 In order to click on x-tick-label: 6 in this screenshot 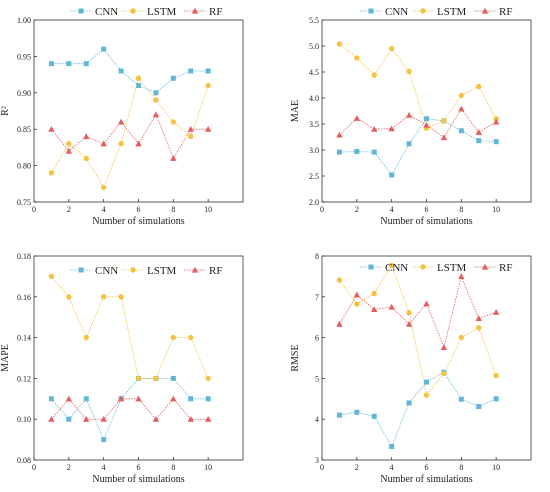, I will do `click(427, 209)`.